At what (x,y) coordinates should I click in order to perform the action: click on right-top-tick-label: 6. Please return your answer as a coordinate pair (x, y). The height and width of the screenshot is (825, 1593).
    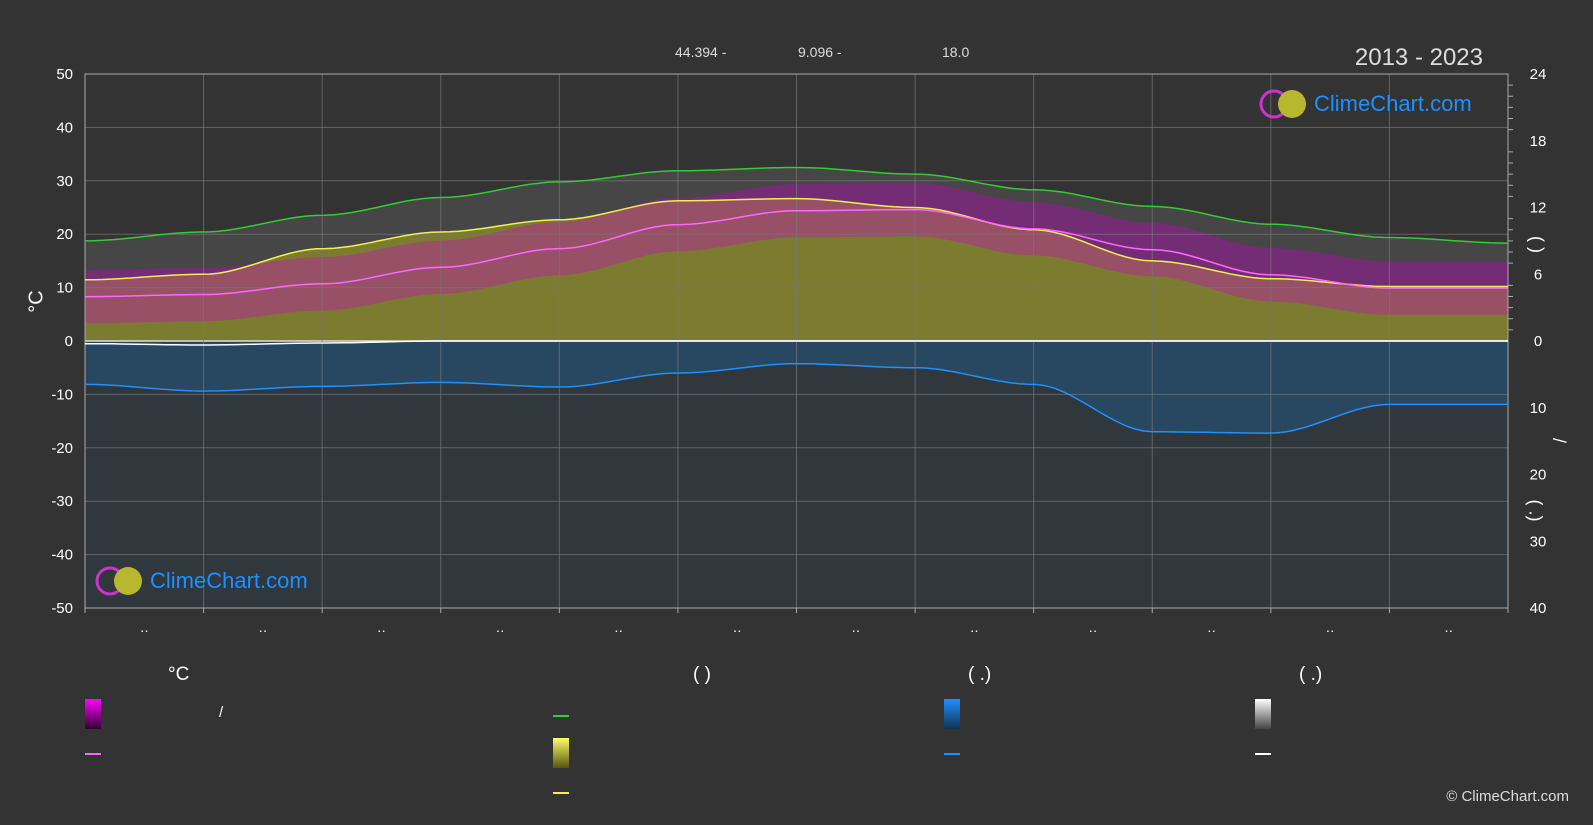
    Looking at the image, I should click on (1538, 274).